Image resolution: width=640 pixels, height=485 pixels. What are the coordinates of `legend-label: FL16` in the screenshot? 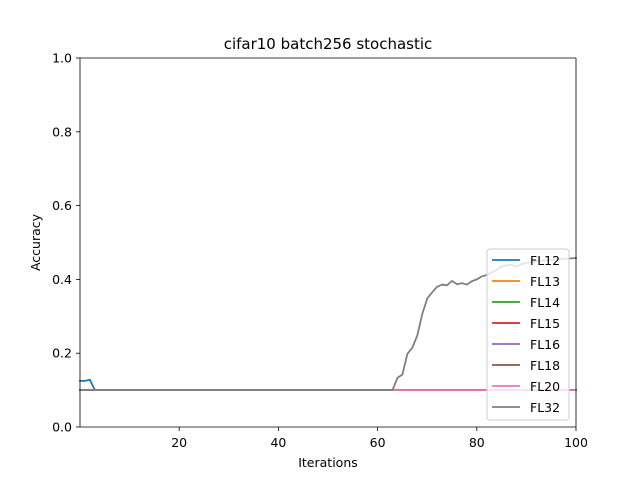 It's located at (545, 344).